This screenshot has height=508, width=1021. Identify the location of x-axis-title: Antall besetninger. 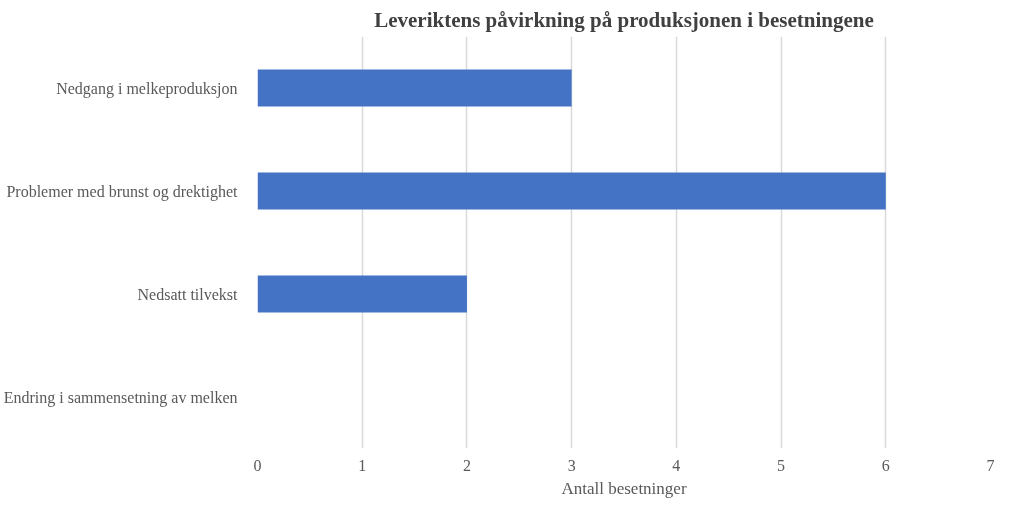
(624, 488).